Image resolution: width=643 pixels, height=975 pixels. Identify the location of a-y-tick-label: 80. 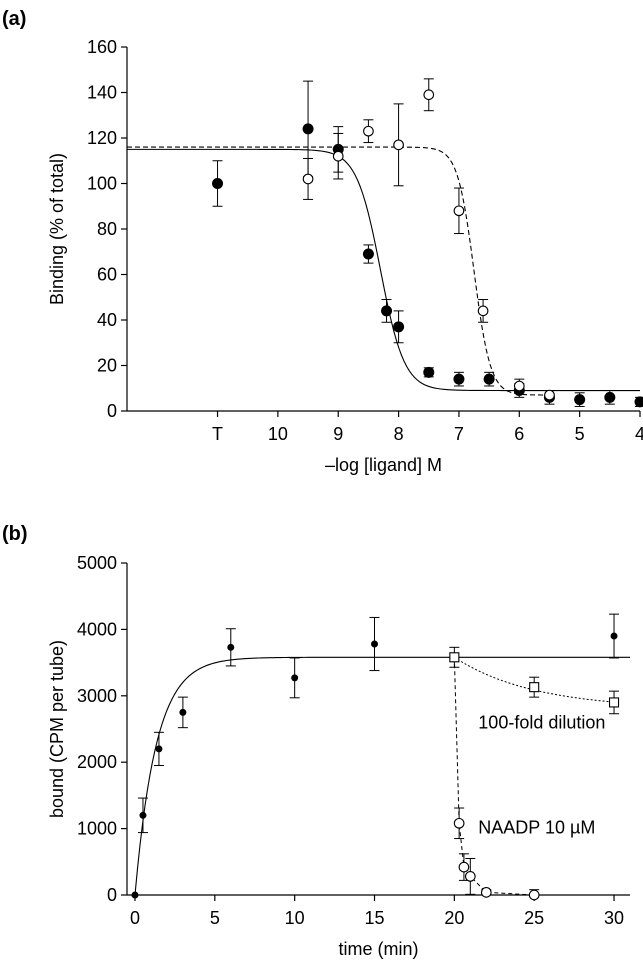
(107, 229).